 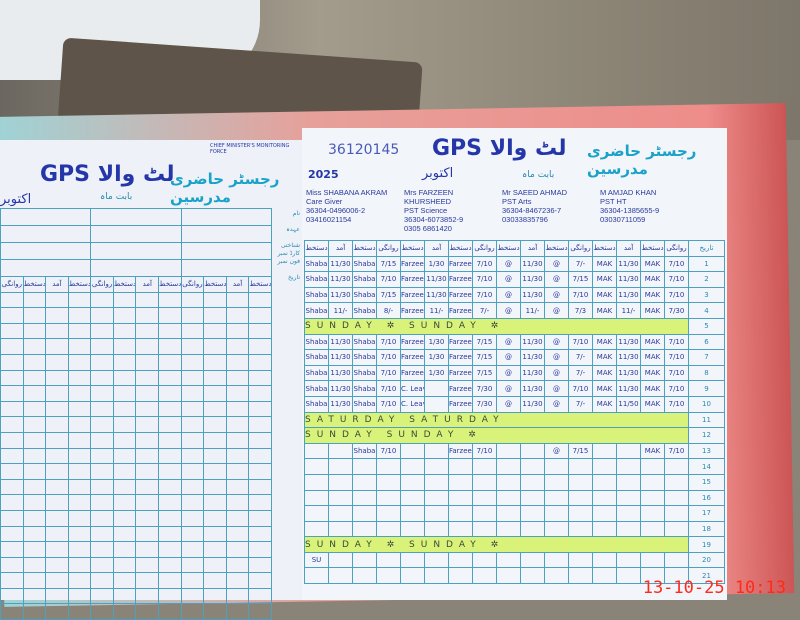 What do you see at coordinates (484, 404) in the screenshot?
I see `attendance-cell: 7/30` at bounding box center [484, 404].